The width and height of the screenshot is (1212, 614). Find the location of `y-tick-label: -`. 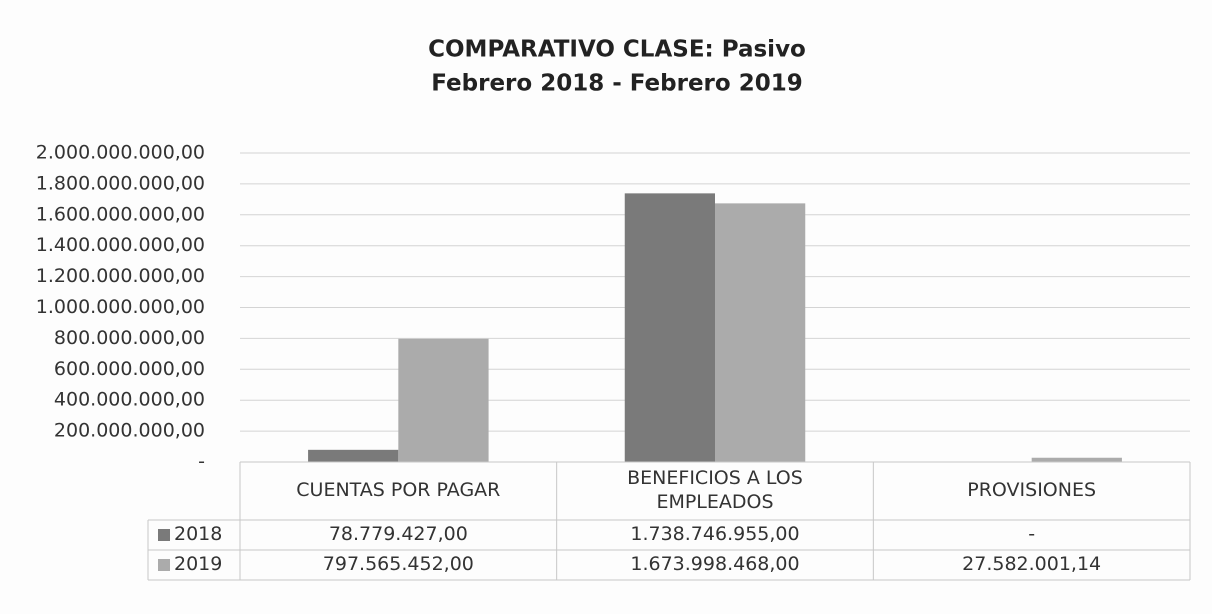

y-tick-label: - is located at coordinates (201, 462).